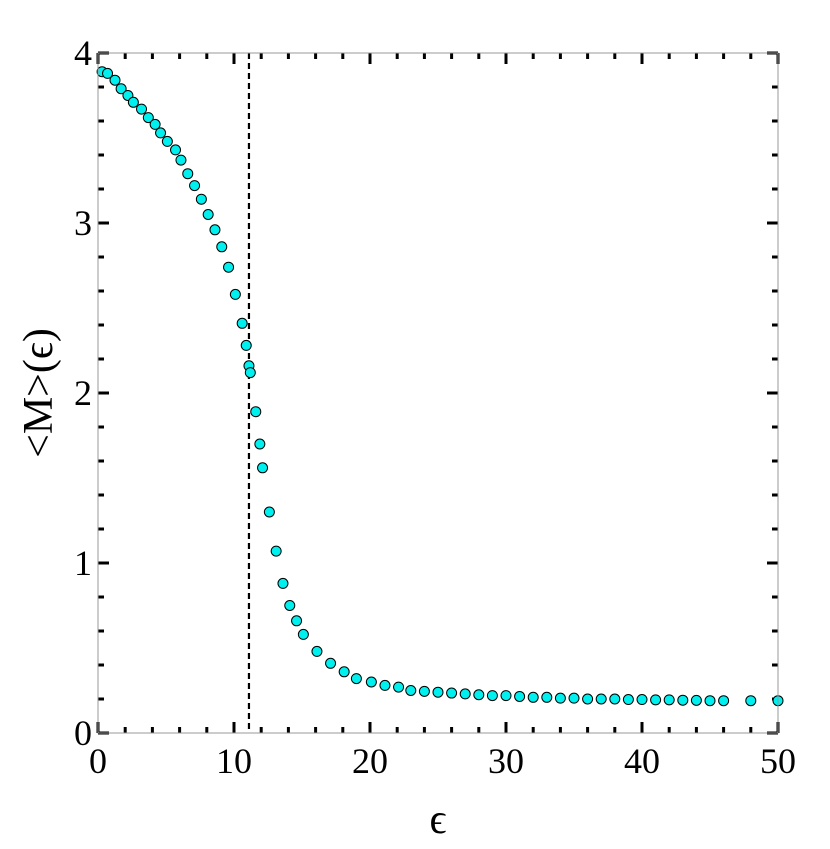  Describe the element at coordinates (642, 761) in the screenshot. I see `x-tick-label: 40` at that location.